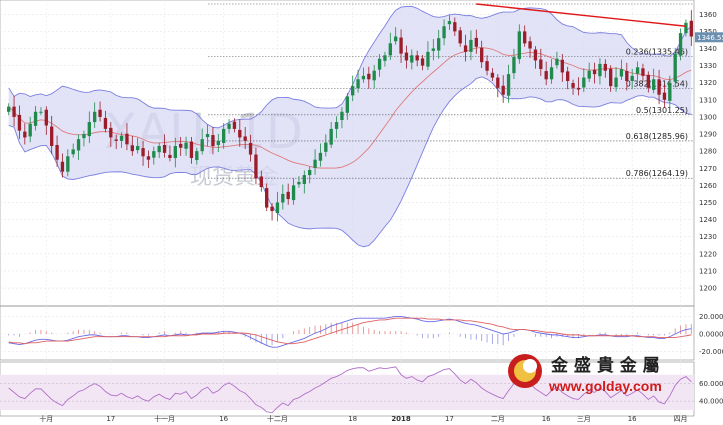 The width and height of the screenshot is (723, 425). I want to click on price-tick-label: 1310, so click(708, 100).